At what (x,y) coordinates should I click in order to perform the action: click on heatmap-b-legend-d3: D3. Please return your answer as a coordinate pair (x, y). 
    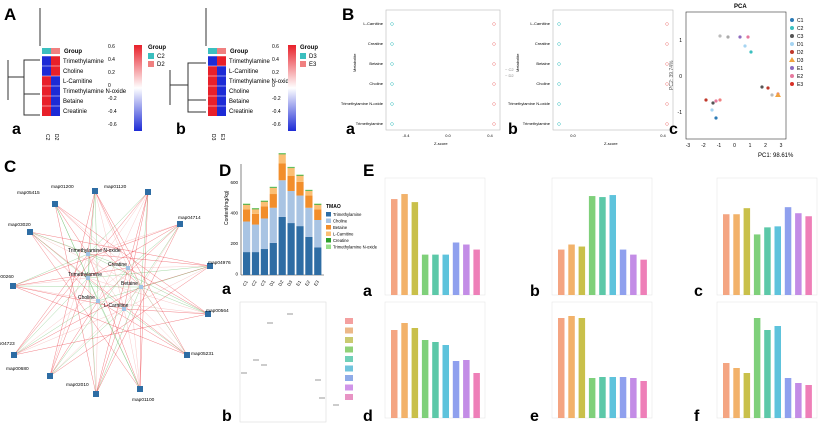
    Looking at the image, I should click on (313, 57).